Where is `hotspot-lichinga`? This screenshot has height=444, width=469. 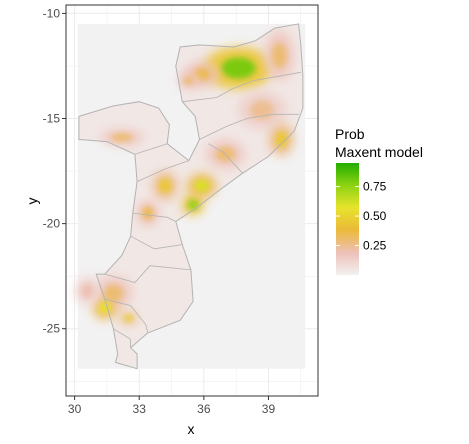 hotspot-lichinga is located at coordinates (189, 81).